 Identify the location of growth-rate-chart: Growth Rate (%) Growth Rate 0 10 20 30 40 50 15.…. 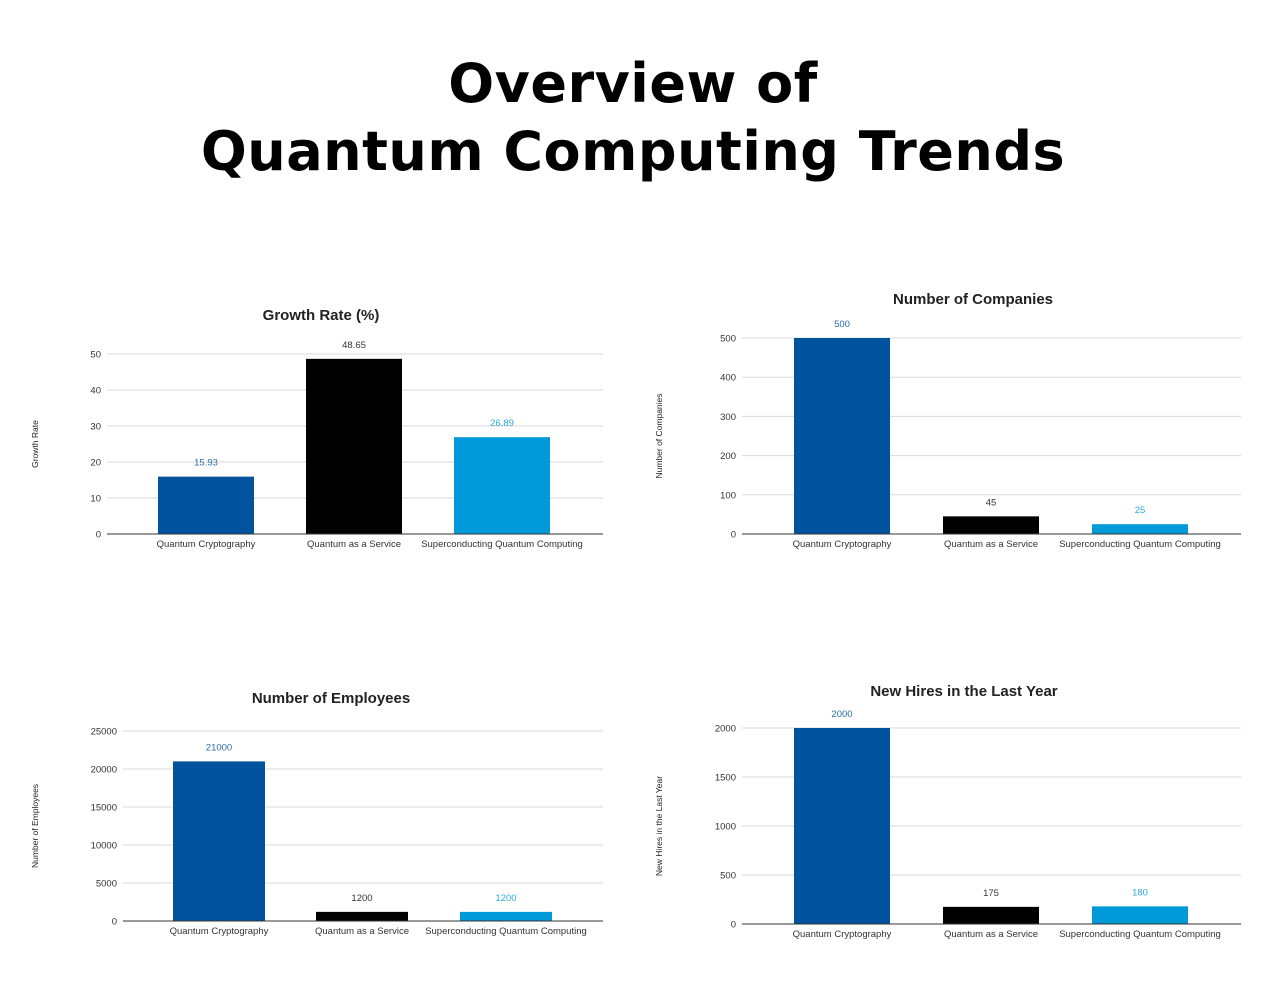
(316, 428).